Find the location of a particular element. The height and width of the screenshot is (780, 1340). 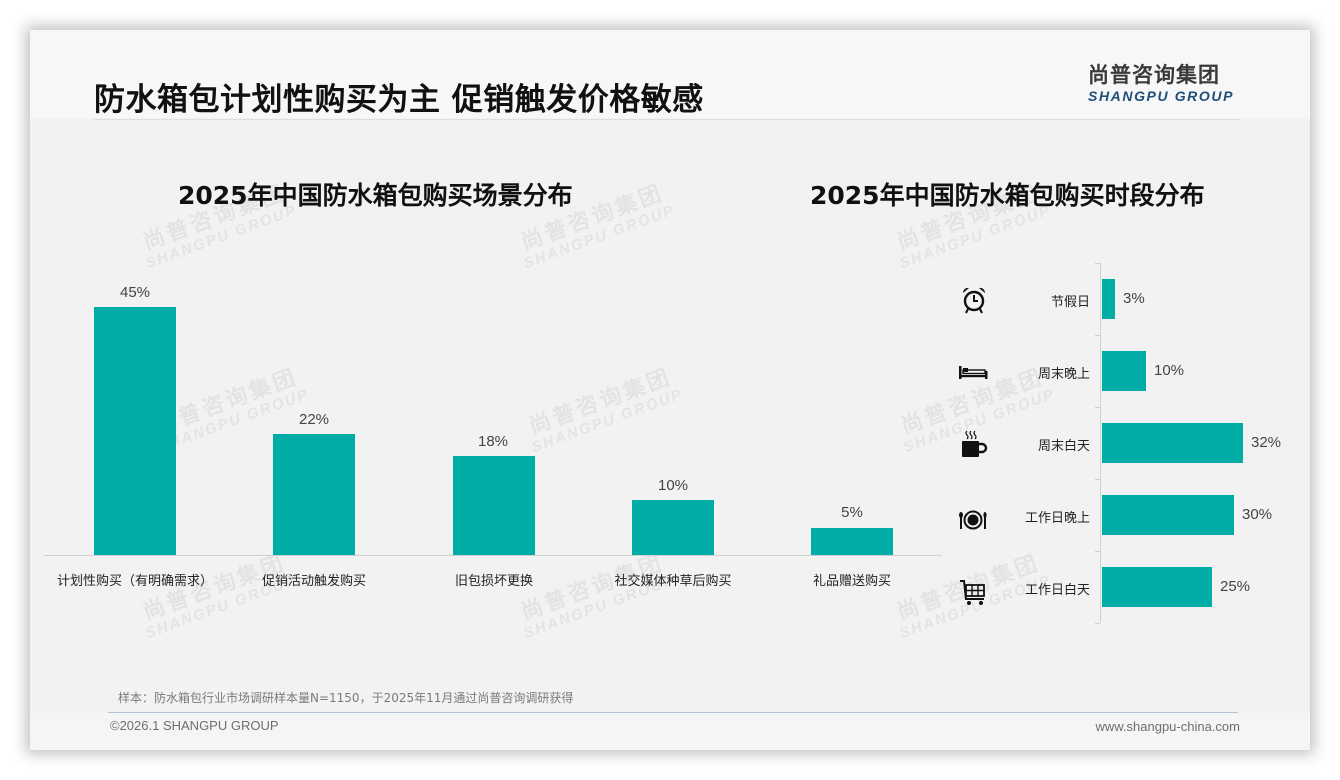

bar-value-label: 5% is located at coordinates (852, 512).